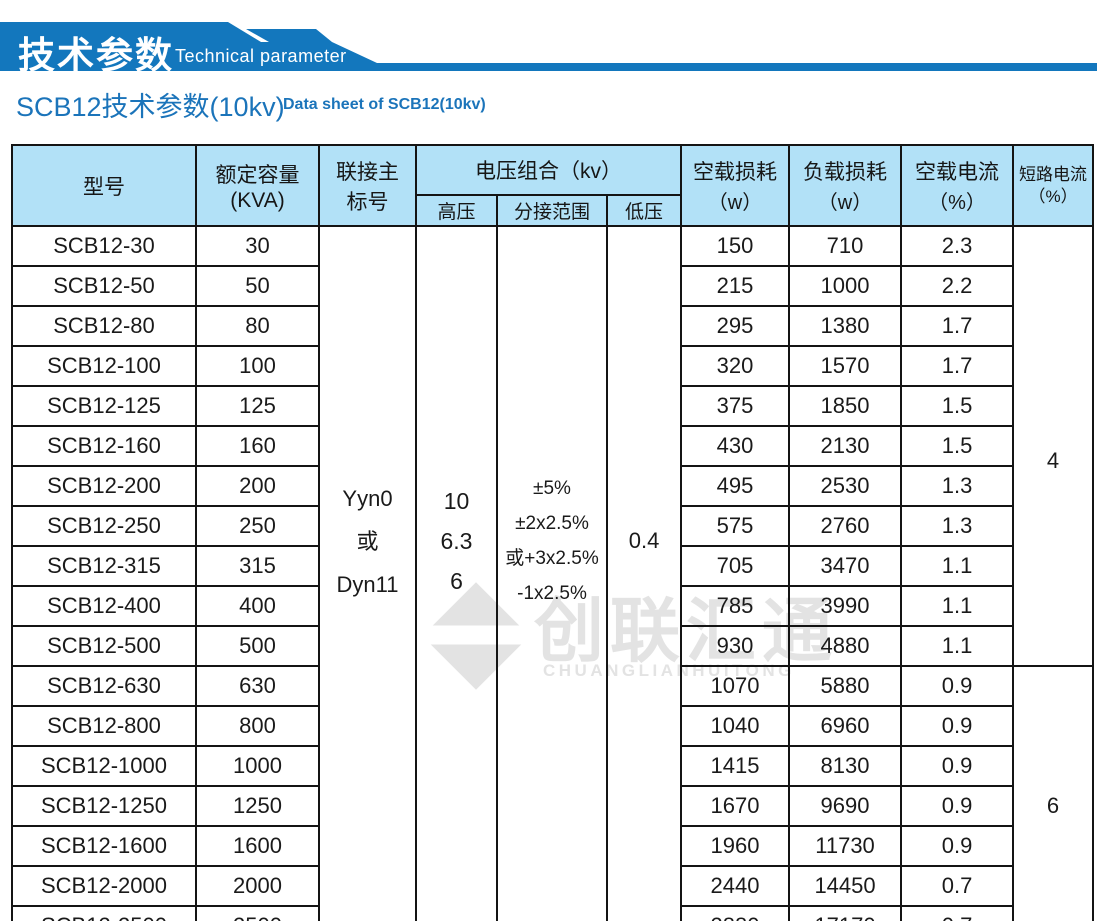 This screenshot has height=921, width=1100. What do you see at coordinates (257, 913) in the screenshot?
I see `capacity-cell: 2500` at bounding box center [257, 913].